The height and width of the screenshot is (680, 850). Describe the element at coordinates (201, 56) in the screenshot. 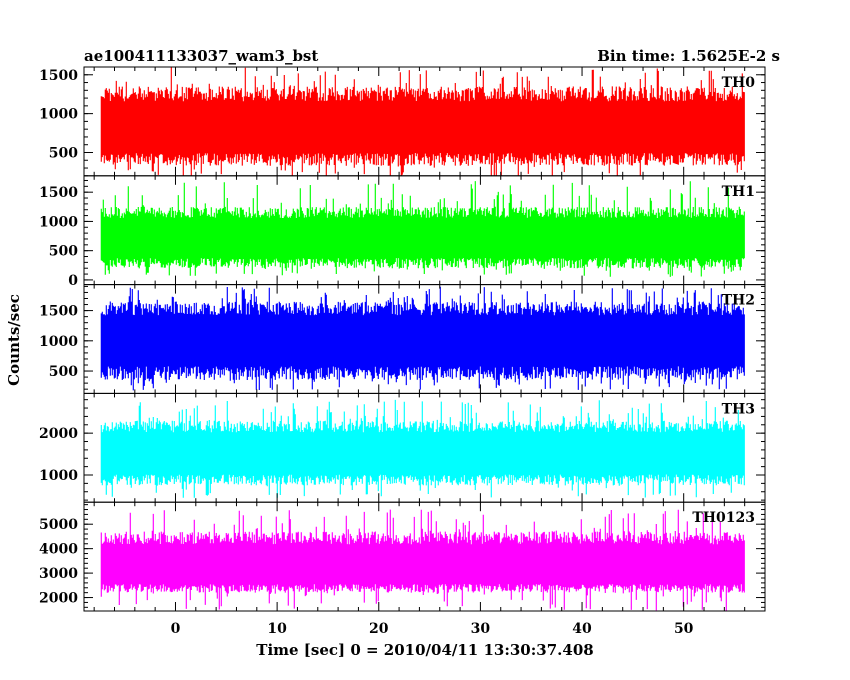

I see `chart-title: ae100411133037_wam3_bst` at that location.